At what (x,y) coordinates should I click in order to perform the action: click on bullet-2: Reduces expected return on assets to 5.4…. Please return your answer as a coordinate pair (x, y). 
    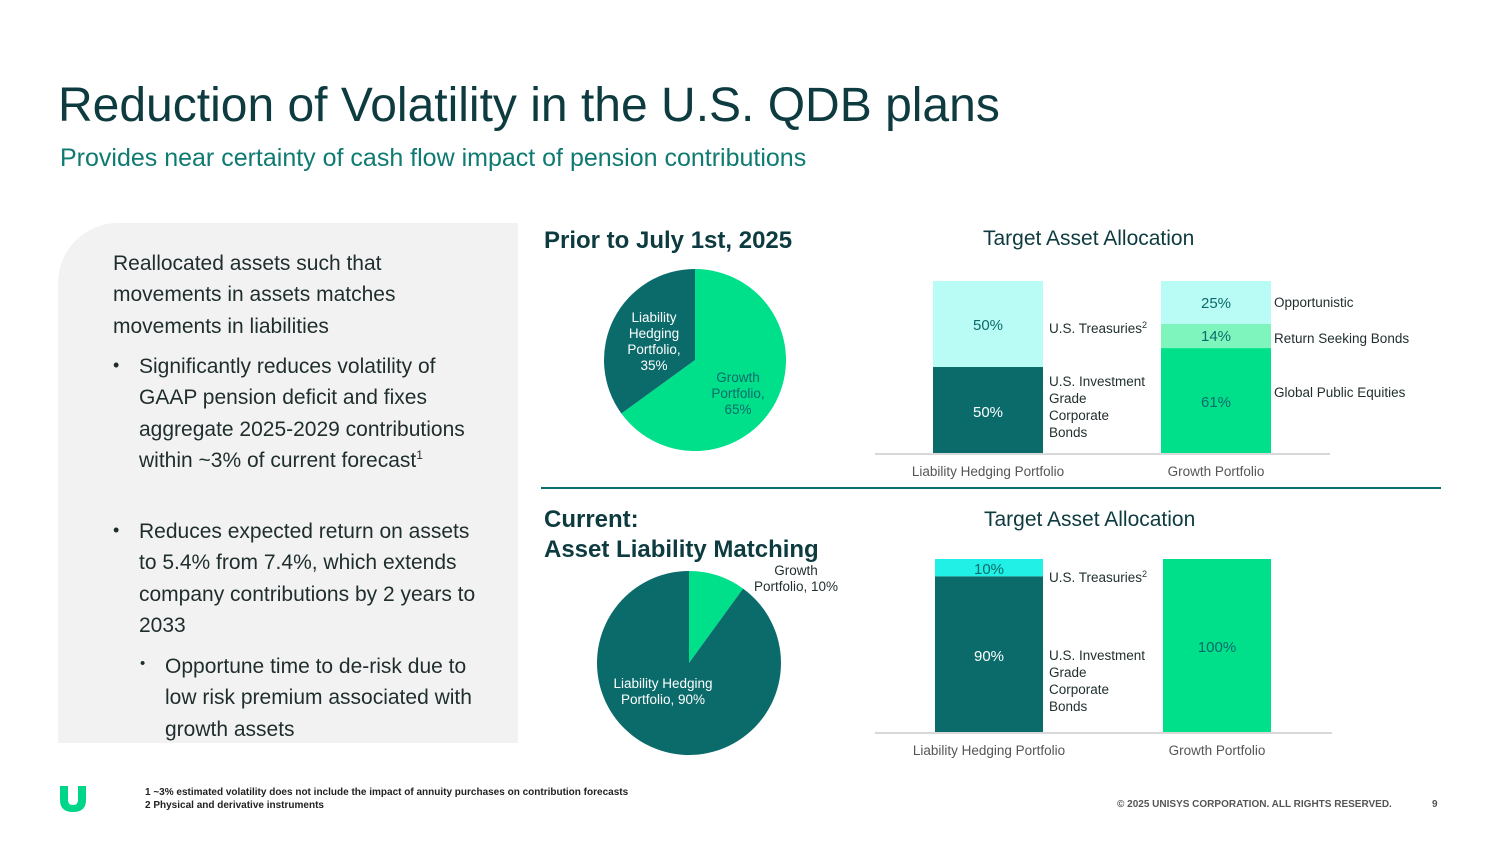
    Looking at the image, I should click on (307, 578).